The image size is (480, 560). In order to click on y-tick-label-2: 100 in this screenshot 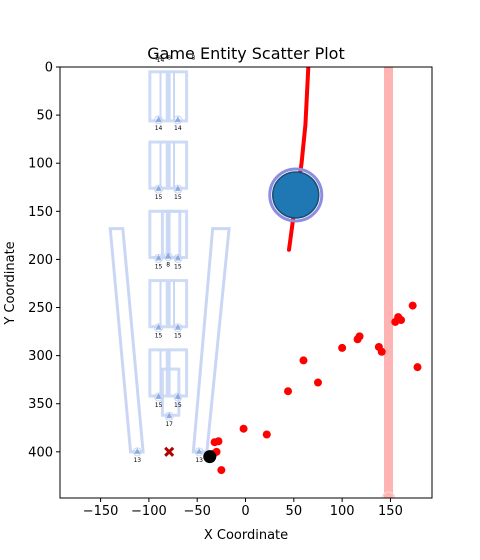, I will do `click(40, 164)`.